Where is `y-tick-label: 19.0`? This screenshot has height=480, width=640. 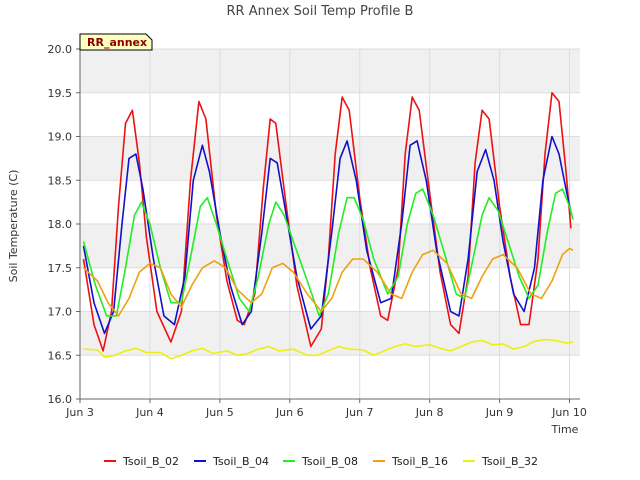 y-tick-label: 19.0 is located at coordinates (60, 137).